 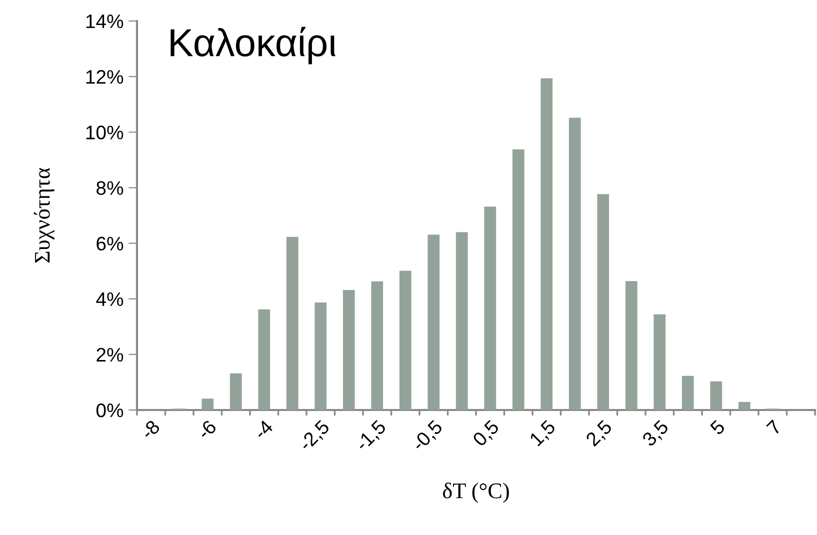 What do you see at coordinates (110, 355) in the screenshot?
I see `y-tick-label: 2%` at bounding box center [110, 355].